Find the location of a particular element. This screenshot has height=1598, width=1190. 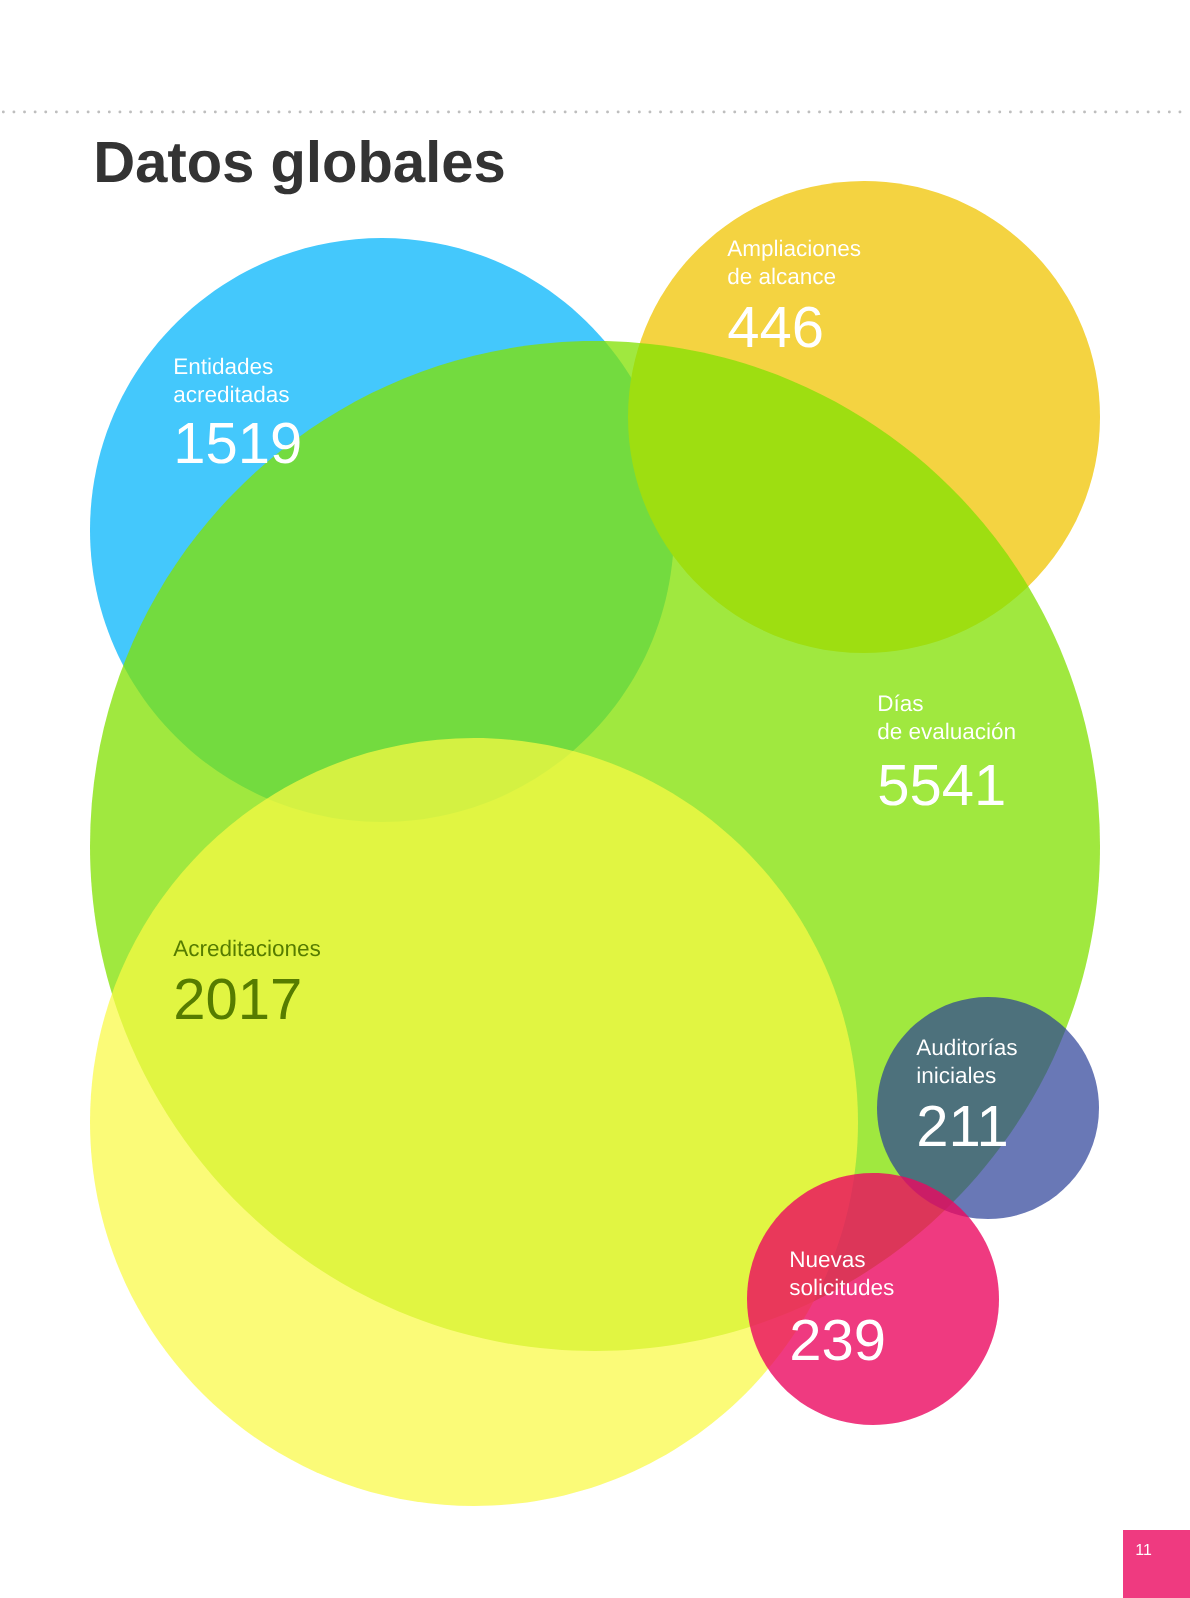

data-label: 5541 is located at coordinates (941, 785).